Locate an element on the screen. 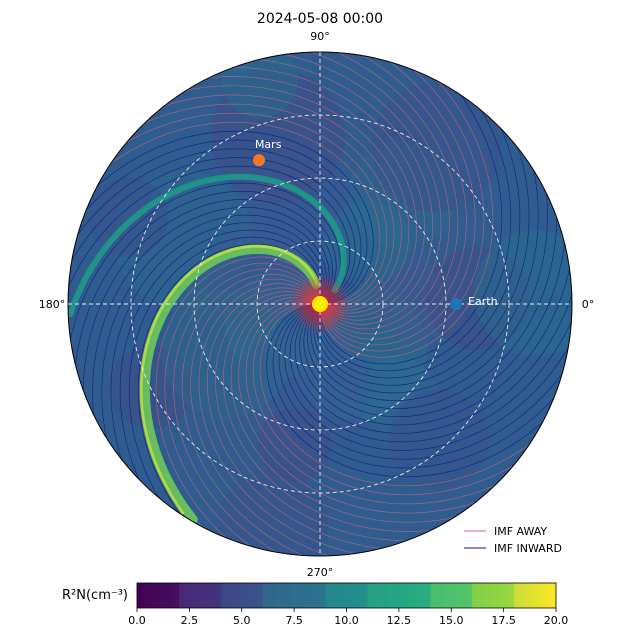 The height and width of the screenshot is (640, 640). earth-label: Earth is located at coordinates (483, 301).